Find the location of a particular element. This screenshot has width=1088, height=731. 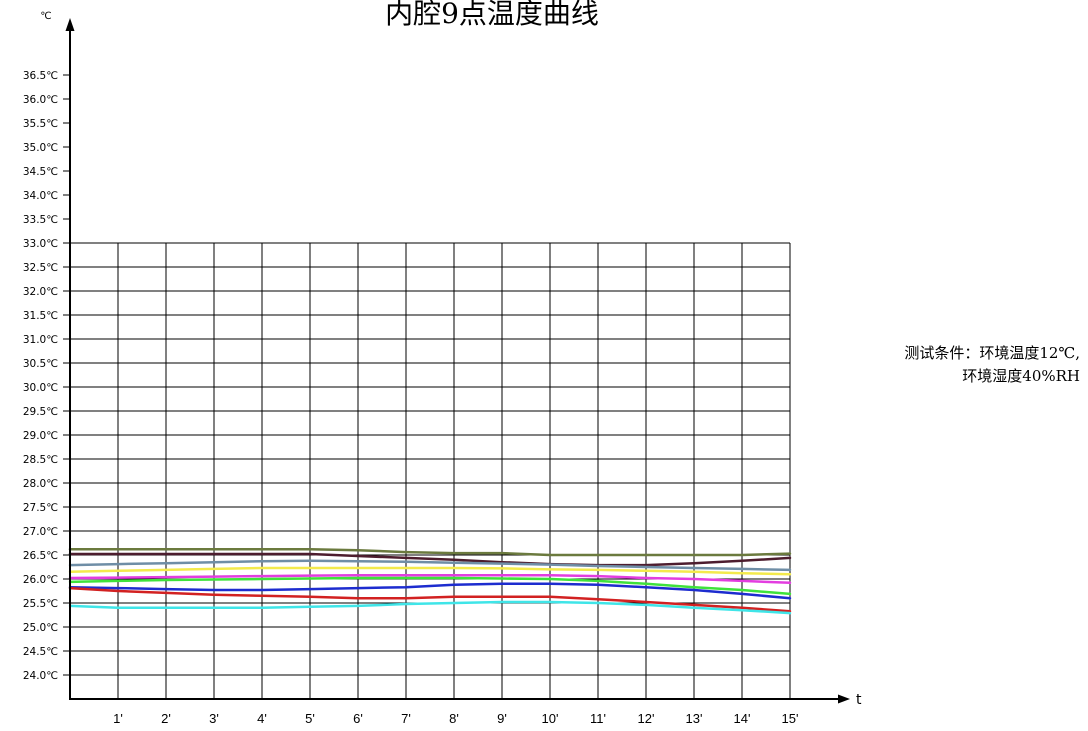

y-tick-label: 36.5℃ is located at coordinates (40, 76).